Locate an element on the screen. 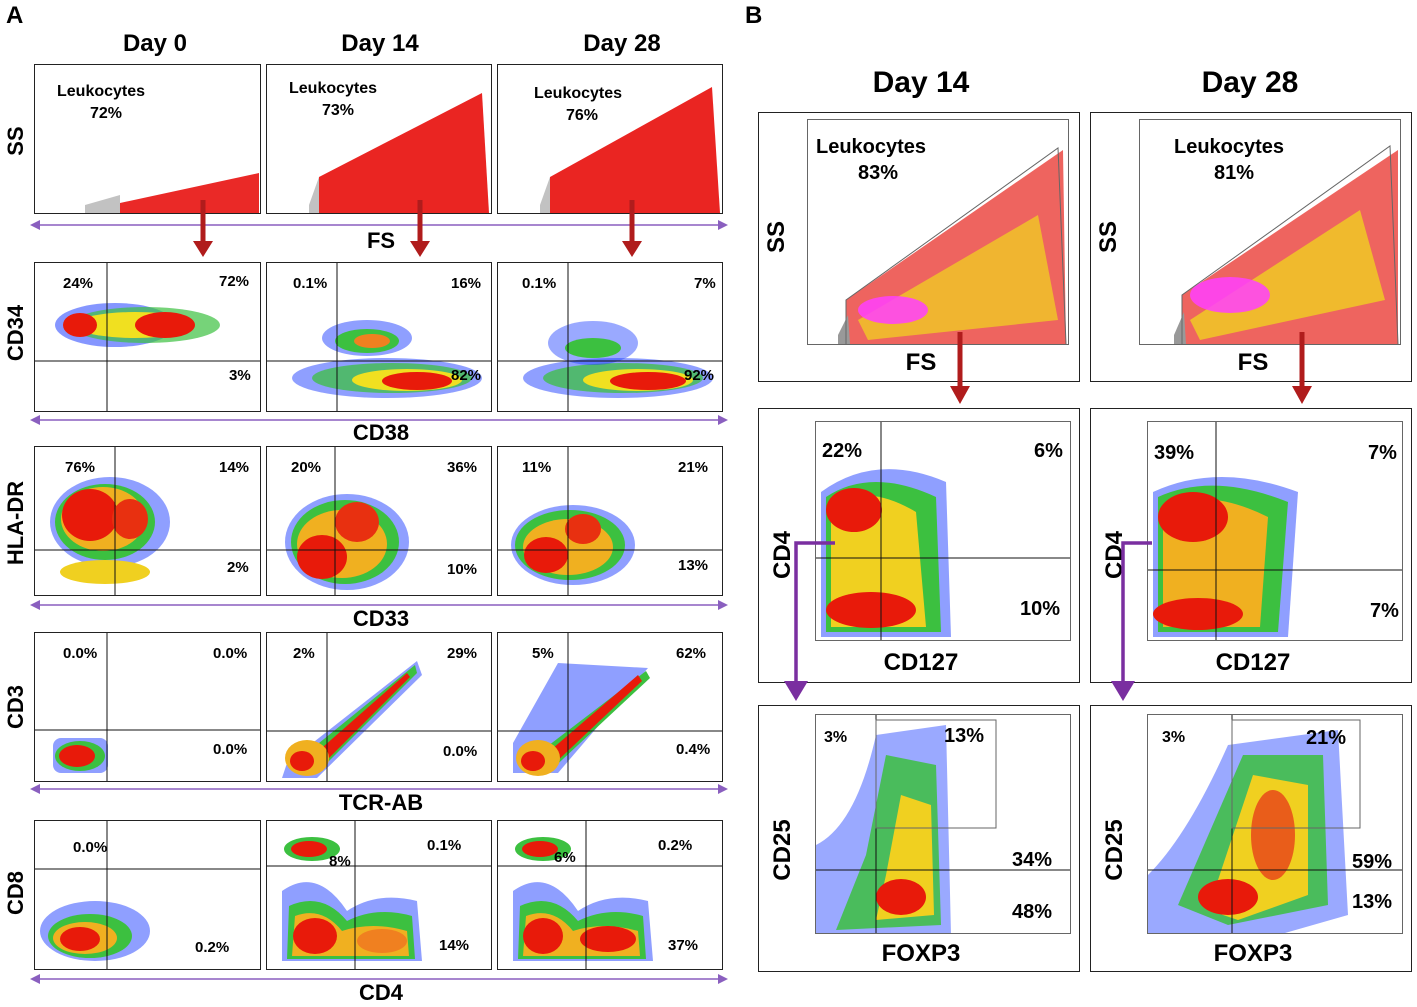 Image resolution: width=1417 pixels, height=1007 pixels. a-cd3-day14-density is located at coordinates (379, 707).